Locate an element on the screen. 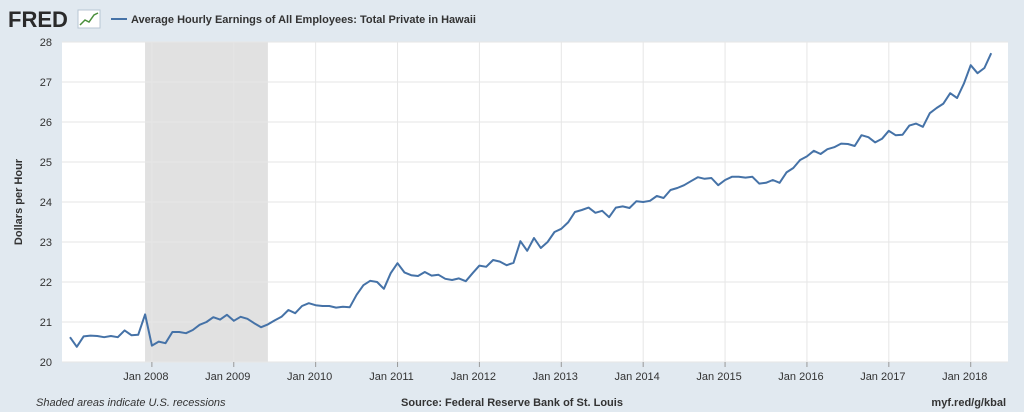 The image size is (1024, 412). x-tick-label: Jan 2010 is located at coordinates (309, 377).